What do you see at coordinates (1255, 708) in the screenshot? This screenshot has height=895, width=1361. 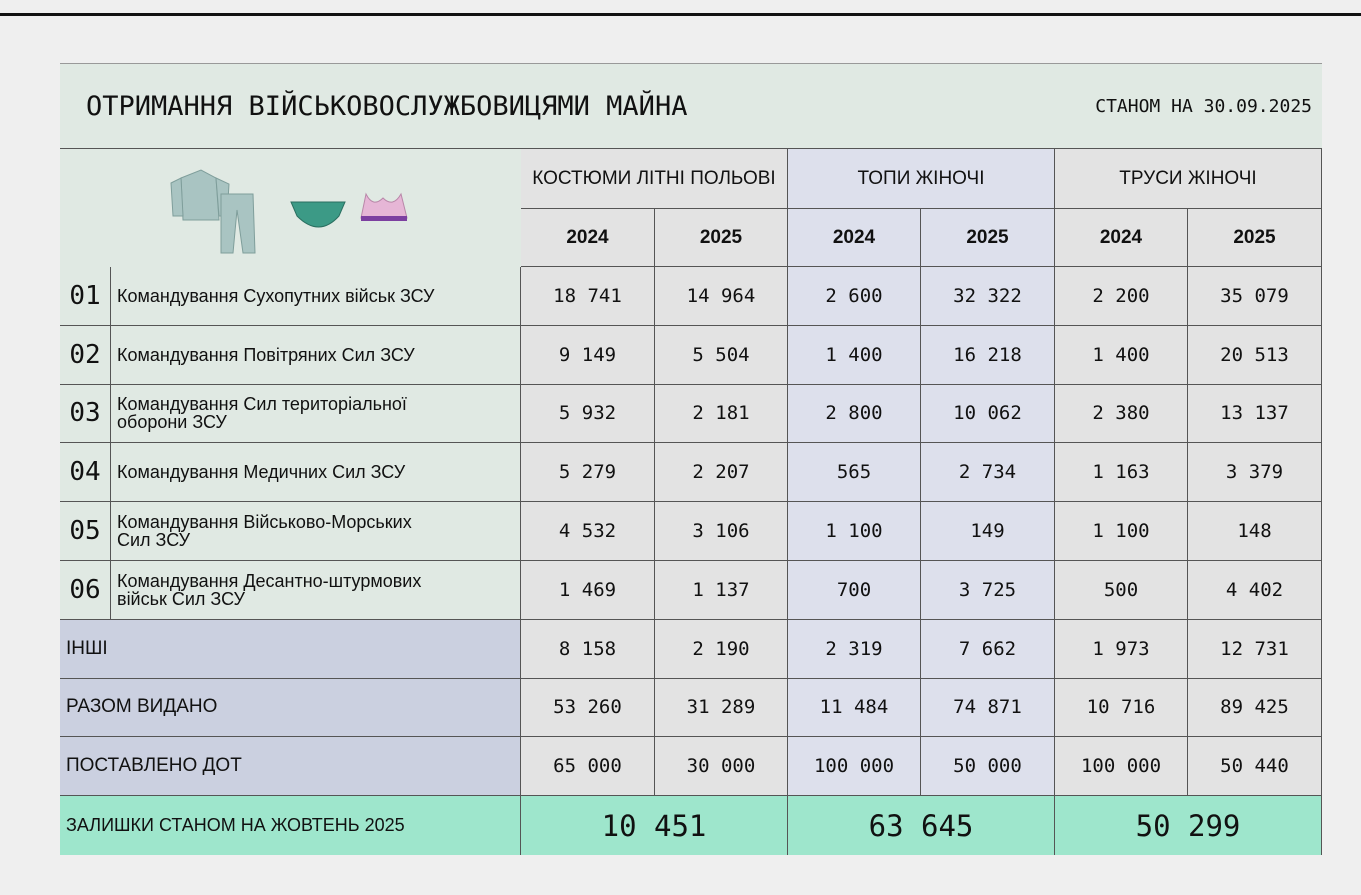 I see `value-cell: 89 425` at bounding box center [1255, 708].